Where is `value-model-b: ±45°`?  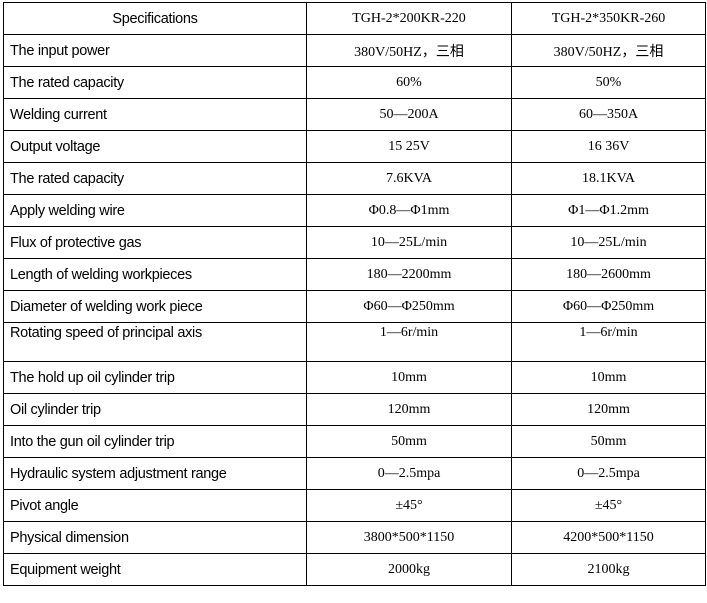 value-model-b: ±45° is located at coordinates (608, 505).